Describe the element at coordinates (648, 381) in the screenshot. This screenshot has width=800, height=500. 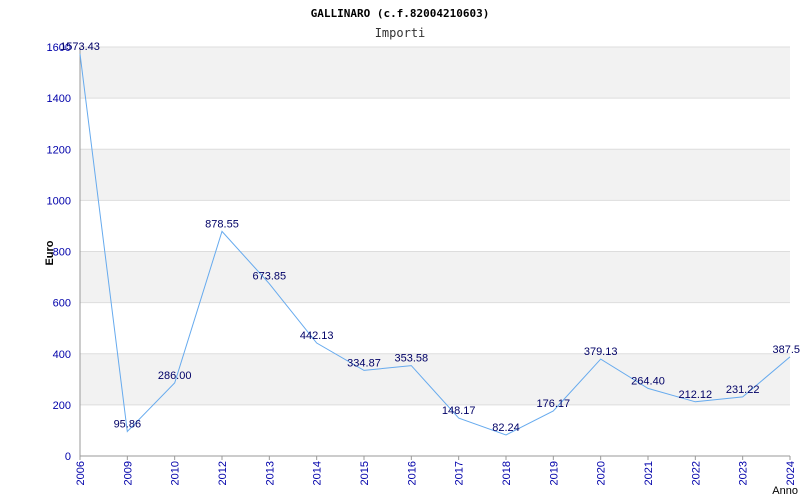
I see `data-label: 264.40` at that location.